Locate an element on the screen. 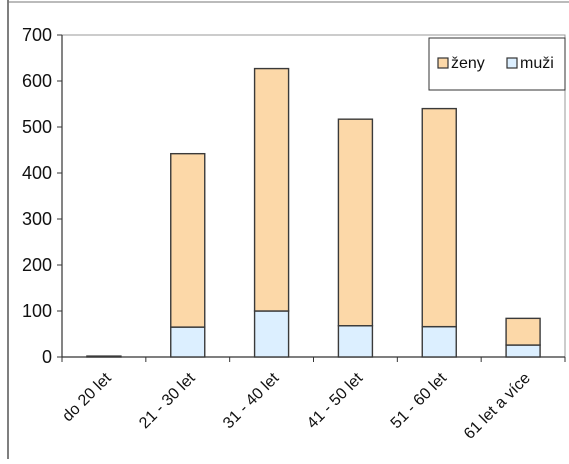 This screenshot has width=569, height=464. y-tick-label: 500 is located at coordinates (37, 127).